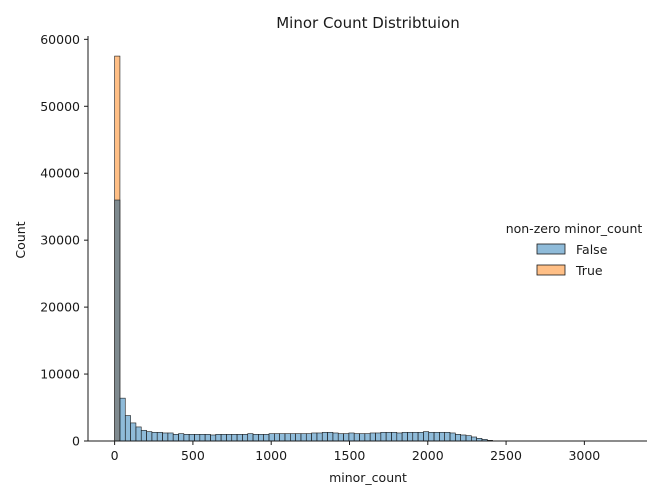 This screenshot has width=662, height=500. I want to click on x-tick-label: 1000, so click(271, 455).